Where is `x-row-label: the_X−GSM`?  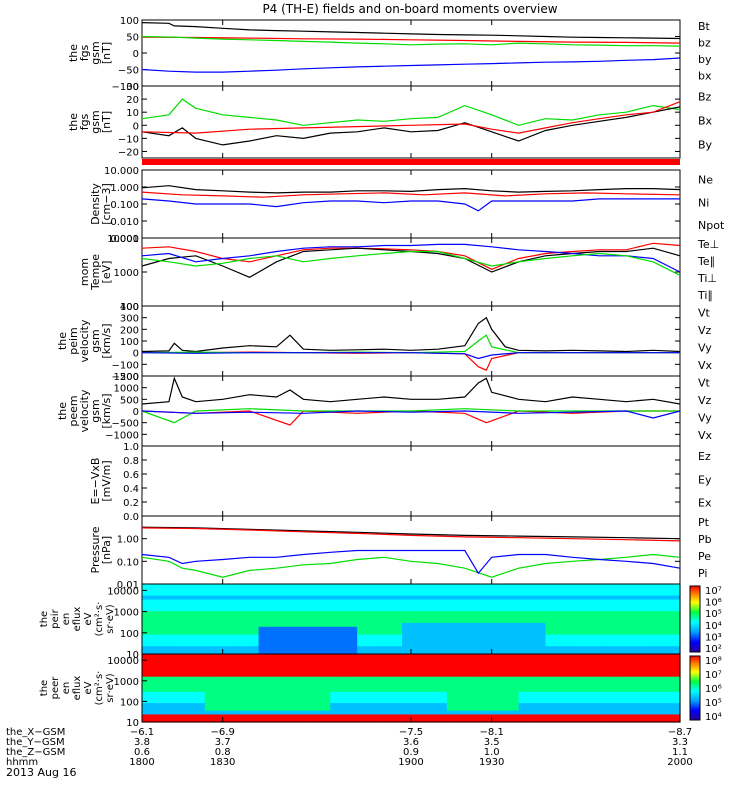 x-row-label: the_X−GSM is located at coordinates (35, 732).